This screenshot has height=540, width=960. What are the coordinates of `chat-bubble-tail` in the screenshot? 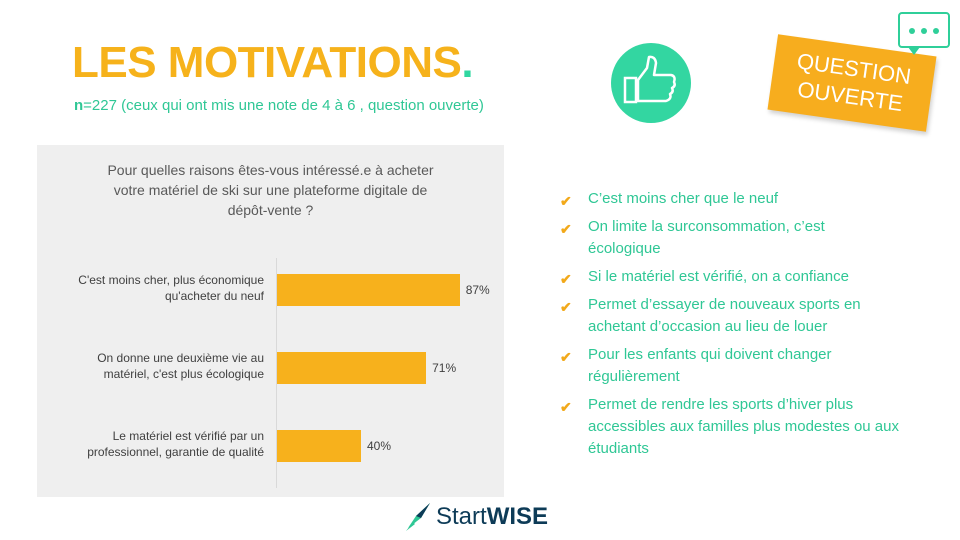 It's located at (914, 51).